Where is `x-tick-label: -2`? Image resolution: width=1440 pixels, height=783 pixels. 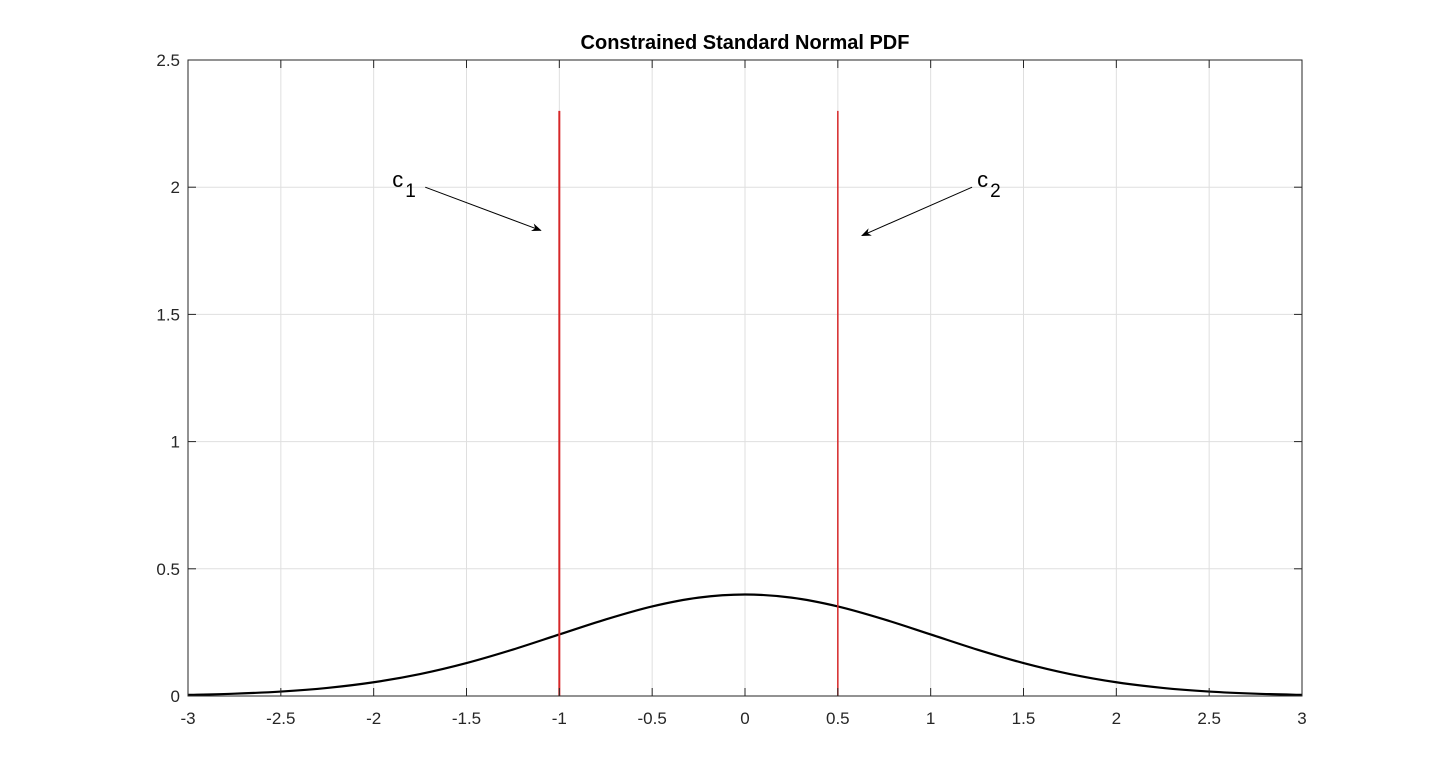 x-tick-label: -2 is located at coordinates (373, 718).